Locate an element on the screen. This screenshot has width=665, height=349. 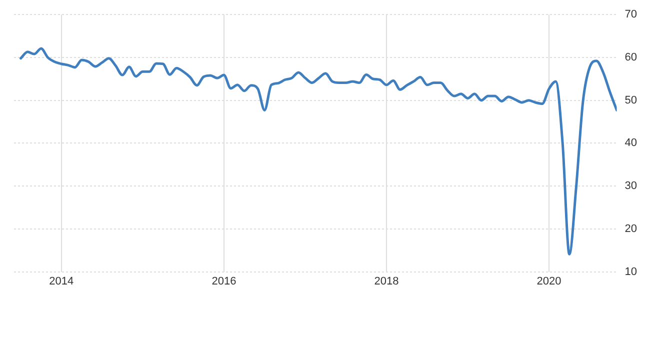
y-tick-label: 30 is located at coordinates (631, 186).